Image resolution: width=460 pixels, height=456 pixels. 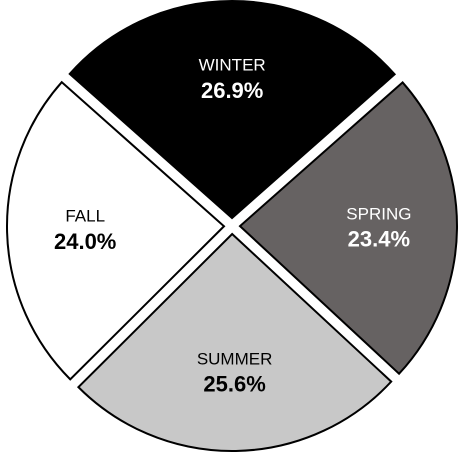 I want to click on slice-value: 26.9%, so click(x=232, y=90).